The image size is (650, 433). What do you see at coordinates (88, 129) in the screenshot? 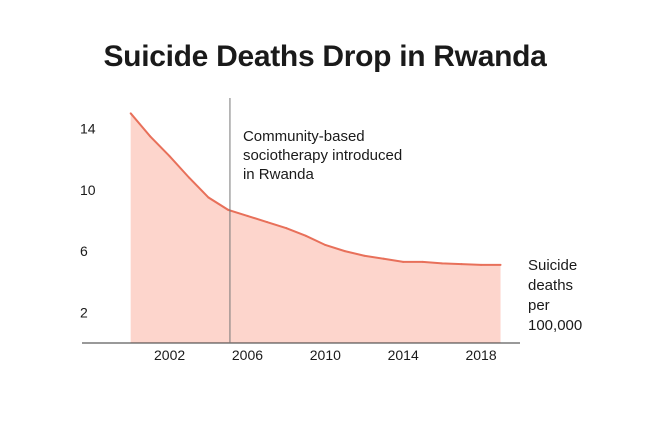
I see `y-tick-label: 14` at bounding box center [88, 129].